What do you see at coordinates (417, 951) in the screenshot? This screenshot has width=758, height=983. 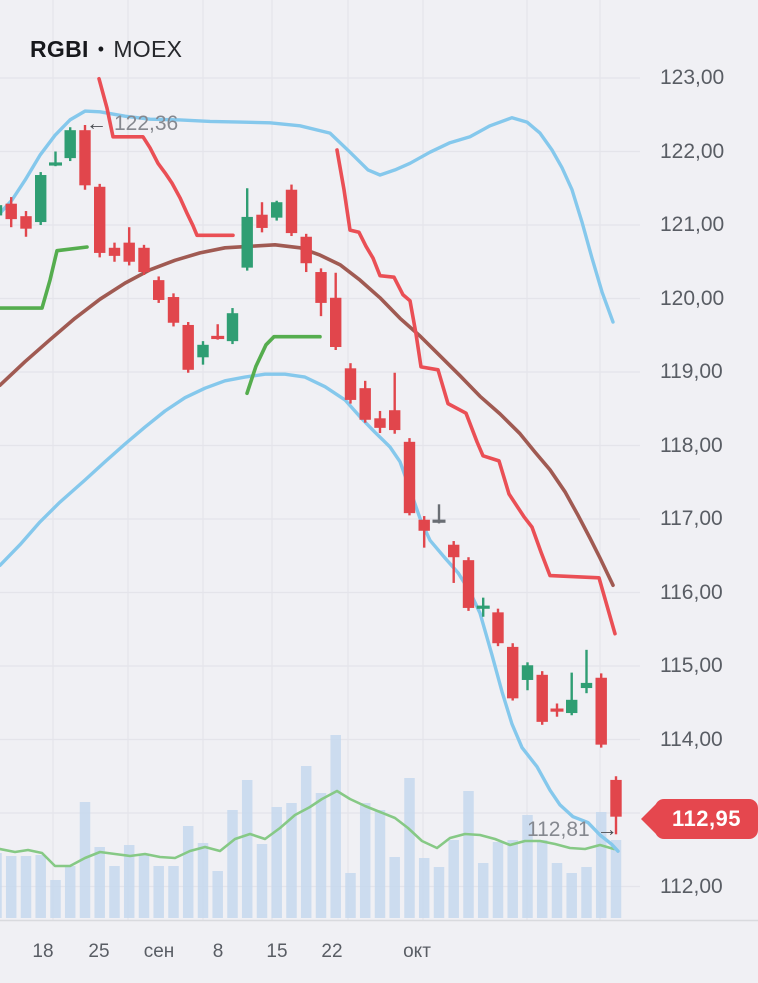 I see `time-axis-label: окт` at bounding box center [417, 951].